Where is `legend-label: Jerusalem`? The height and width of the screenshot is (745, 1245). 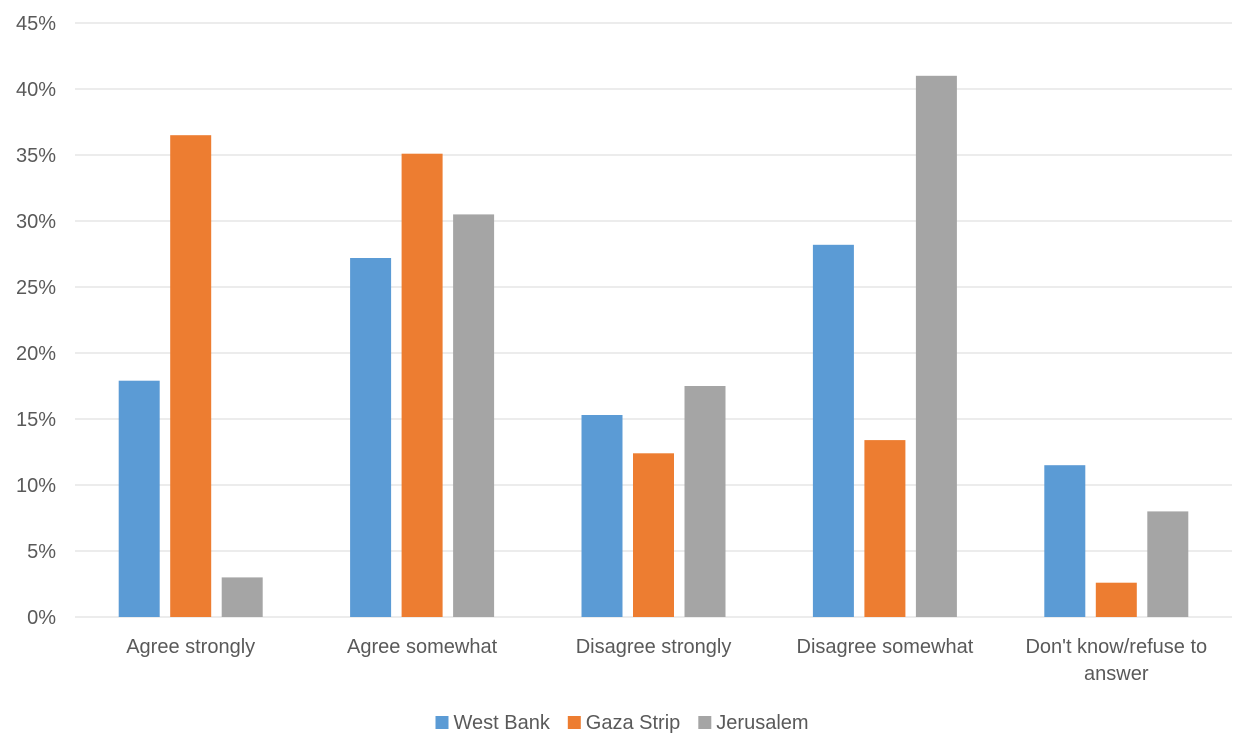 legend-label: Jerusalem is located at coordinates (762, 723).